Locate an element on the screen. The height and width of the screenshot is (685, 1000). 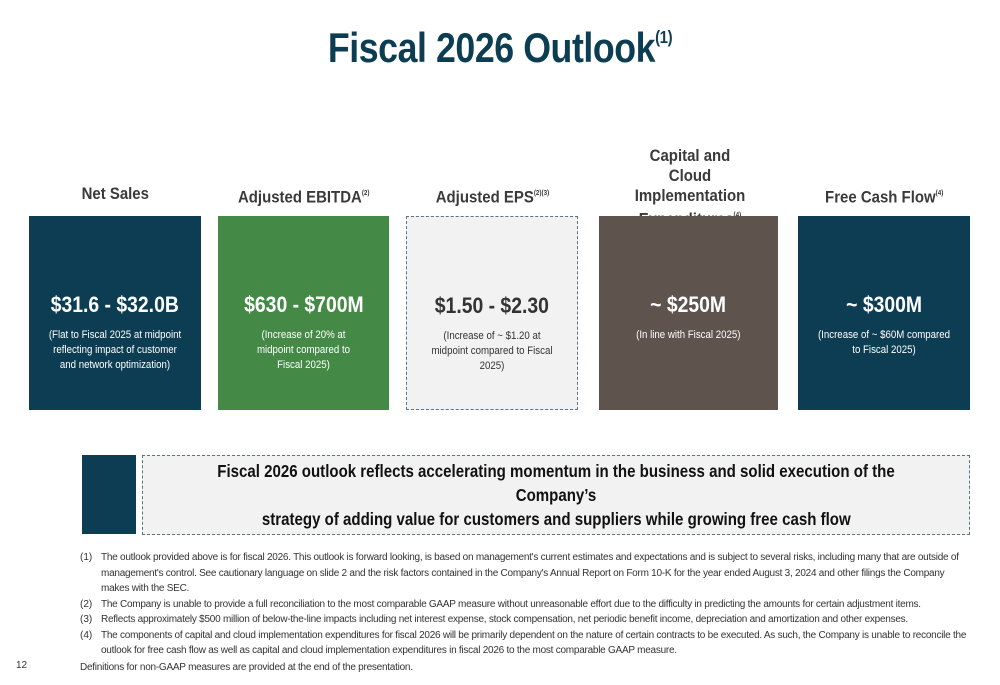
card-capex: ~ $250M (In line with Fiscal 2025) is located at coordinates (688, 313).